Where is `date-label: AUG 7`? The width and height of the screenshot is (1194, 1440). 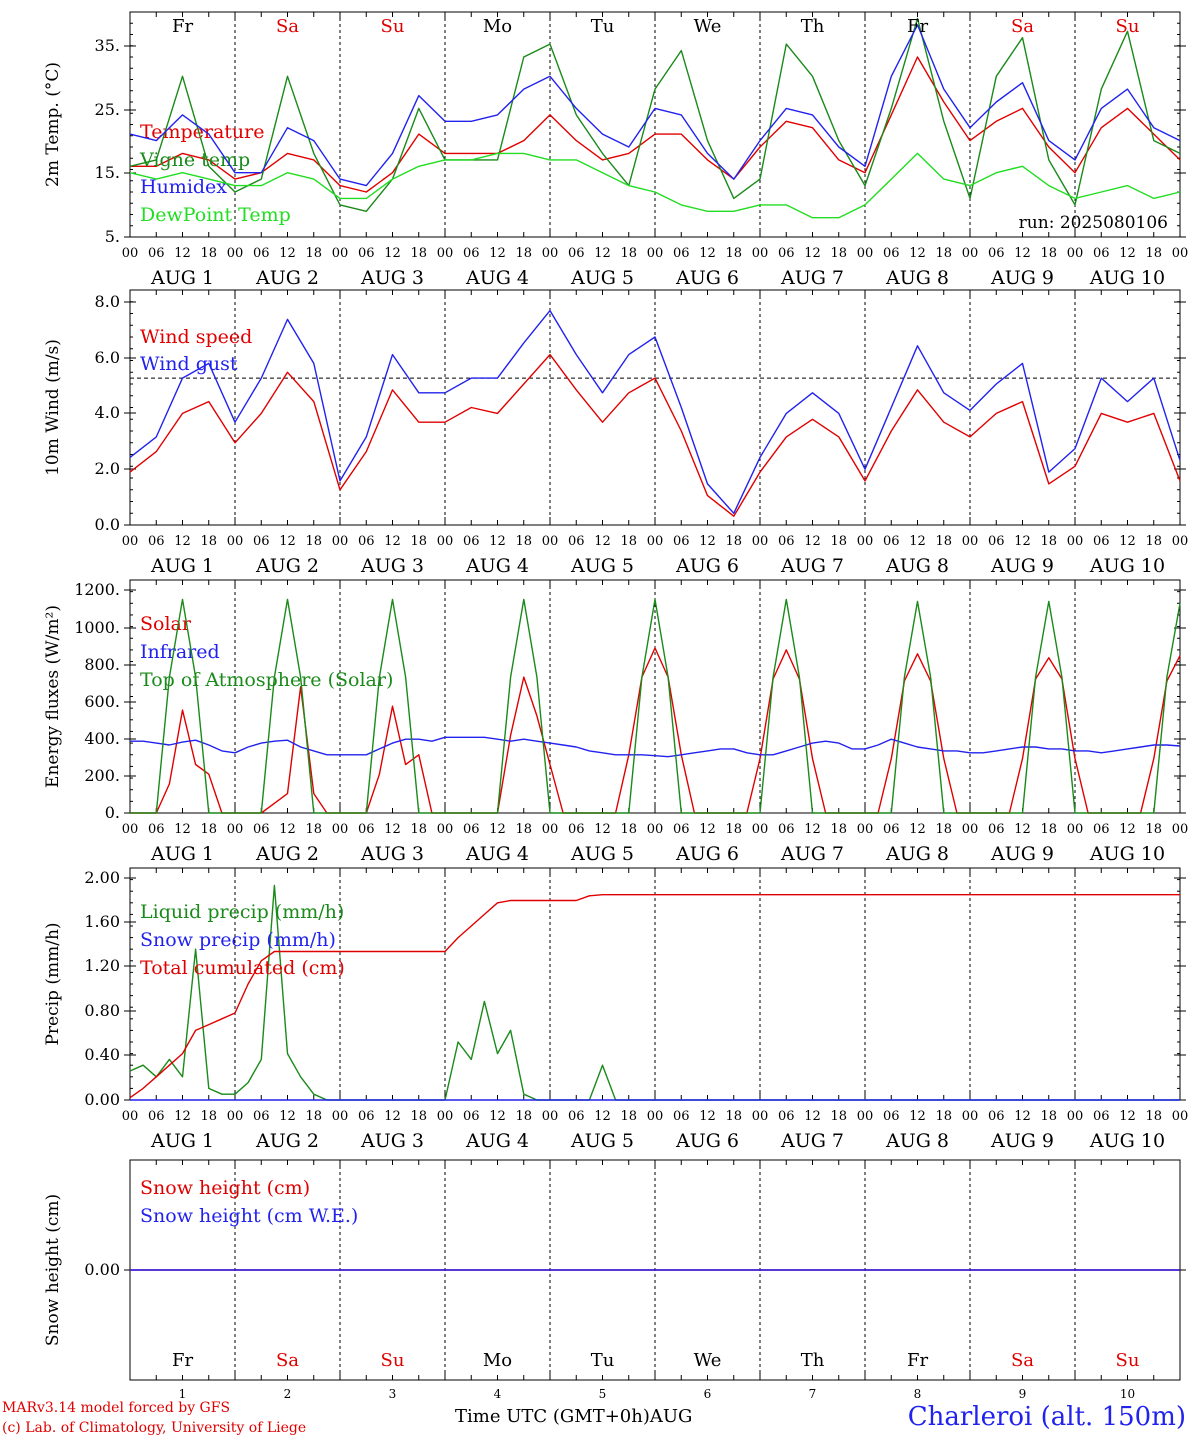 date-label: AUG 7 is located at coordinates (812, 854).